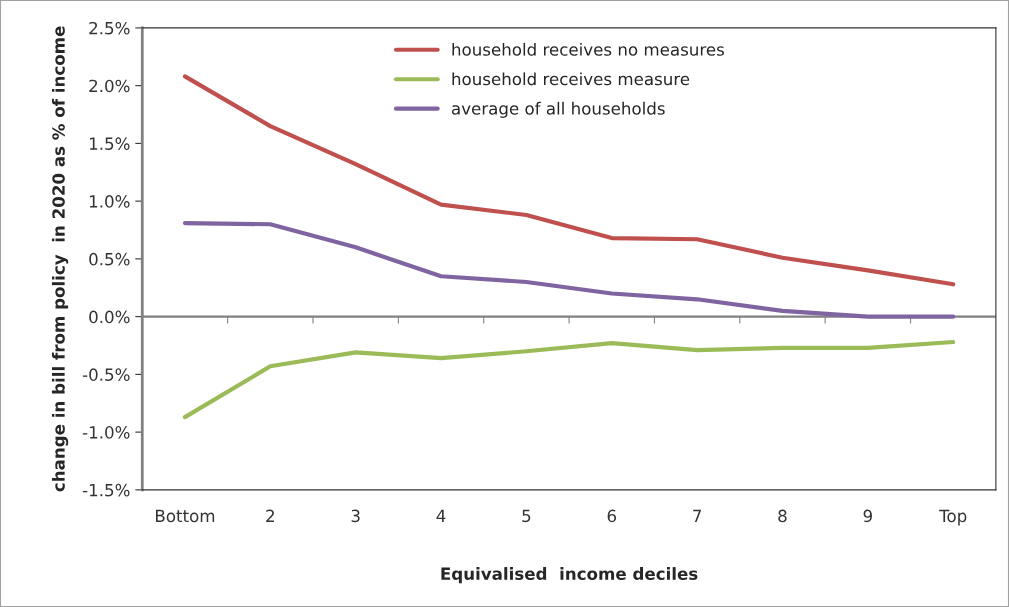 The image size is (1009, 607). I want to click on legend-label: household receives measure, so click(571, 79).